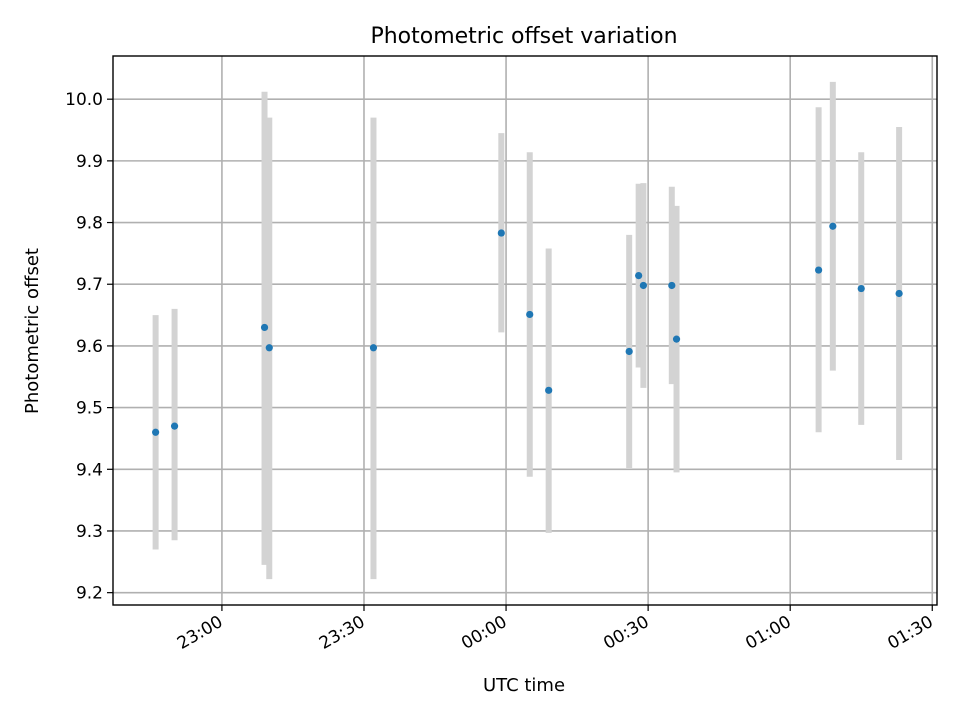 Image resolution: width=960 pixels, height=720 pixels. Describe the element at coordinates (32, 331) in the screenshot. I see `y-axis-label: Photometric offset` at that location.